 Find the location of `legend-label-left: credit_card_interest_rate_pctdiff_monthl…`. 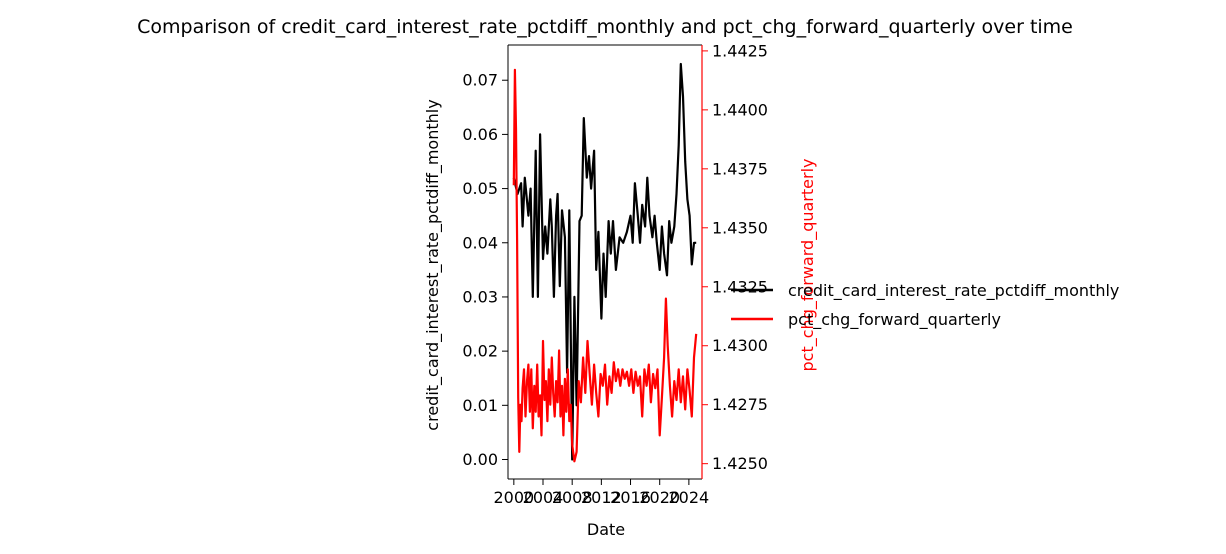

legend-label-left: credit_card_interest_rate_pctdiff_monthl… is located at coordinates (953, 291).